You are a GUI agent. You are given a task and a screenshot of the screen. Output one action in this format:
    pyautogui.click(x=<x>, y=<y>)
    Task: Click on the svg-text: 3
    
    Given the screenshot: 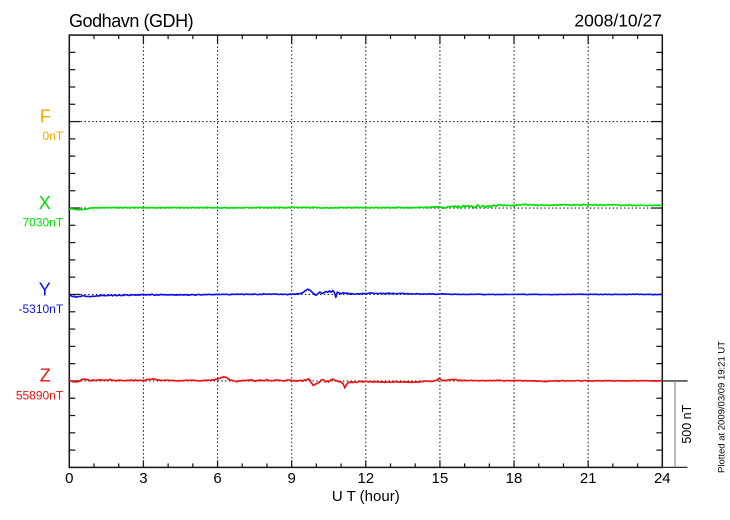 What is the action you would take?
    pyautogui.click(x=143, y=478)
    